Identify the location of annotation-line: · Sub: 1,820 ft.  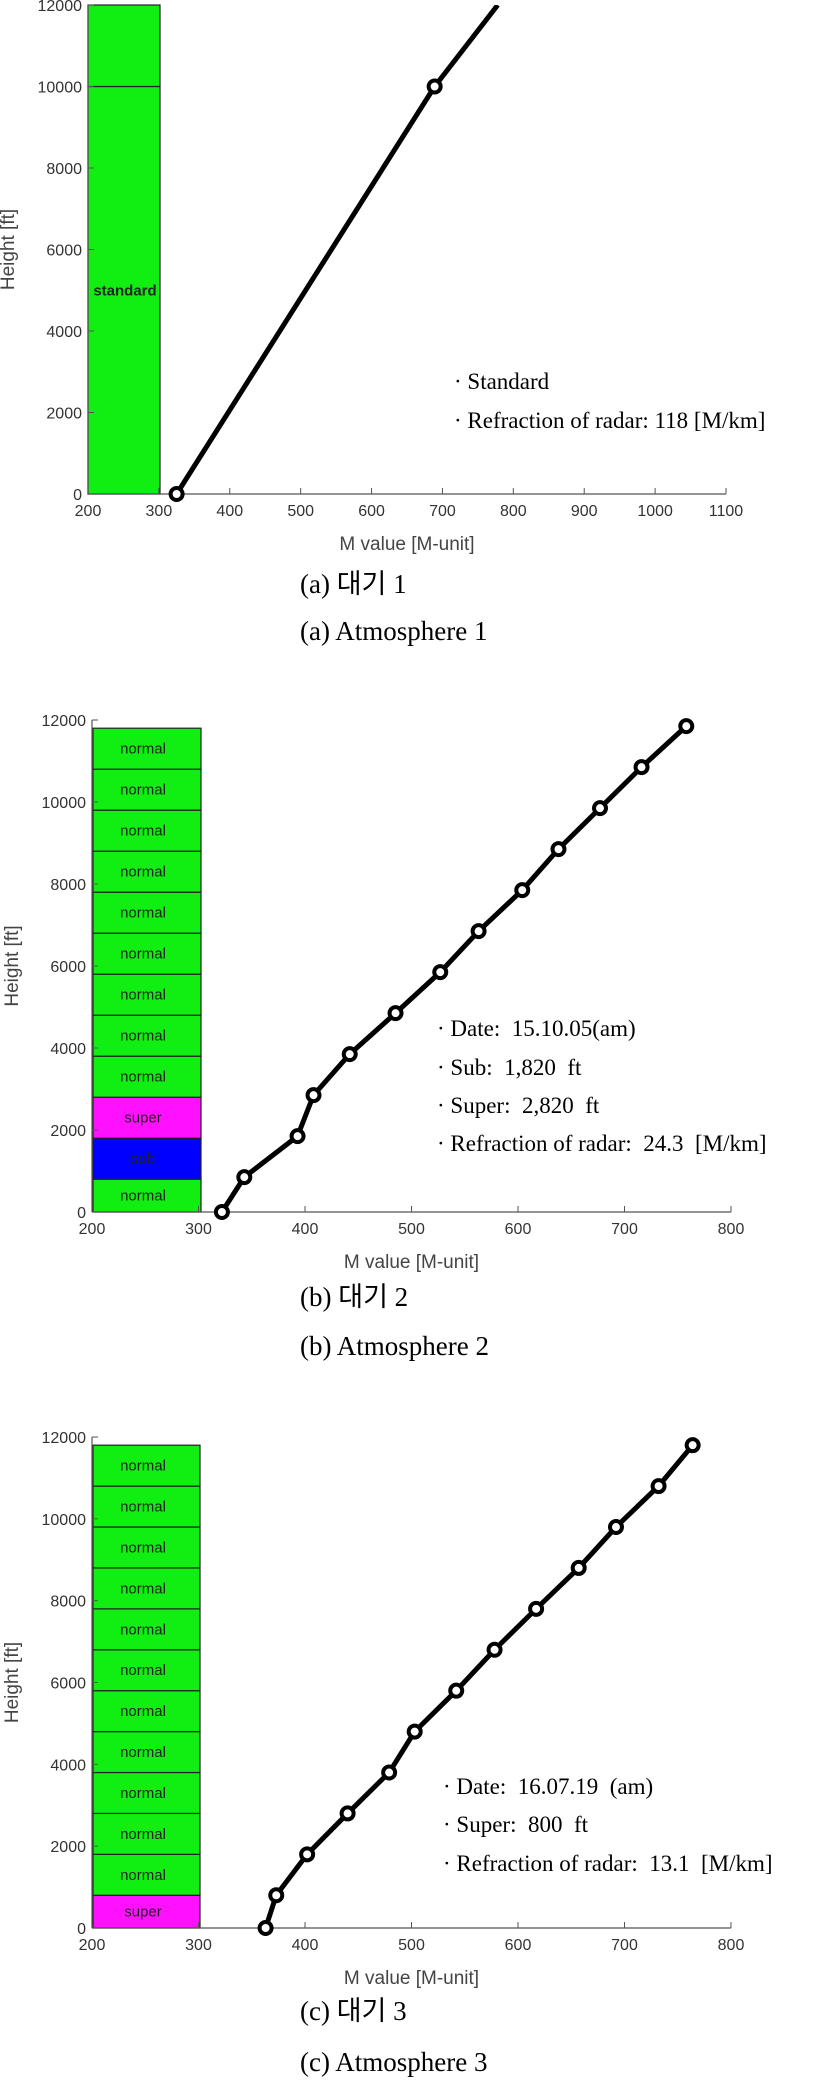
(509, 1067).